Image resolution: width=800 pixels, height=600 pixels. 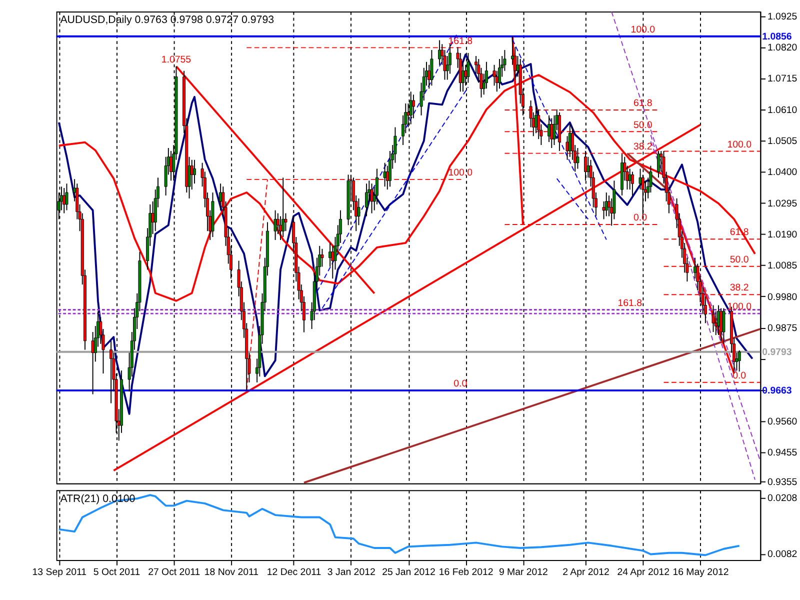 I want to click on ref-line-label: 1.0856, so click(x=777, y=36).